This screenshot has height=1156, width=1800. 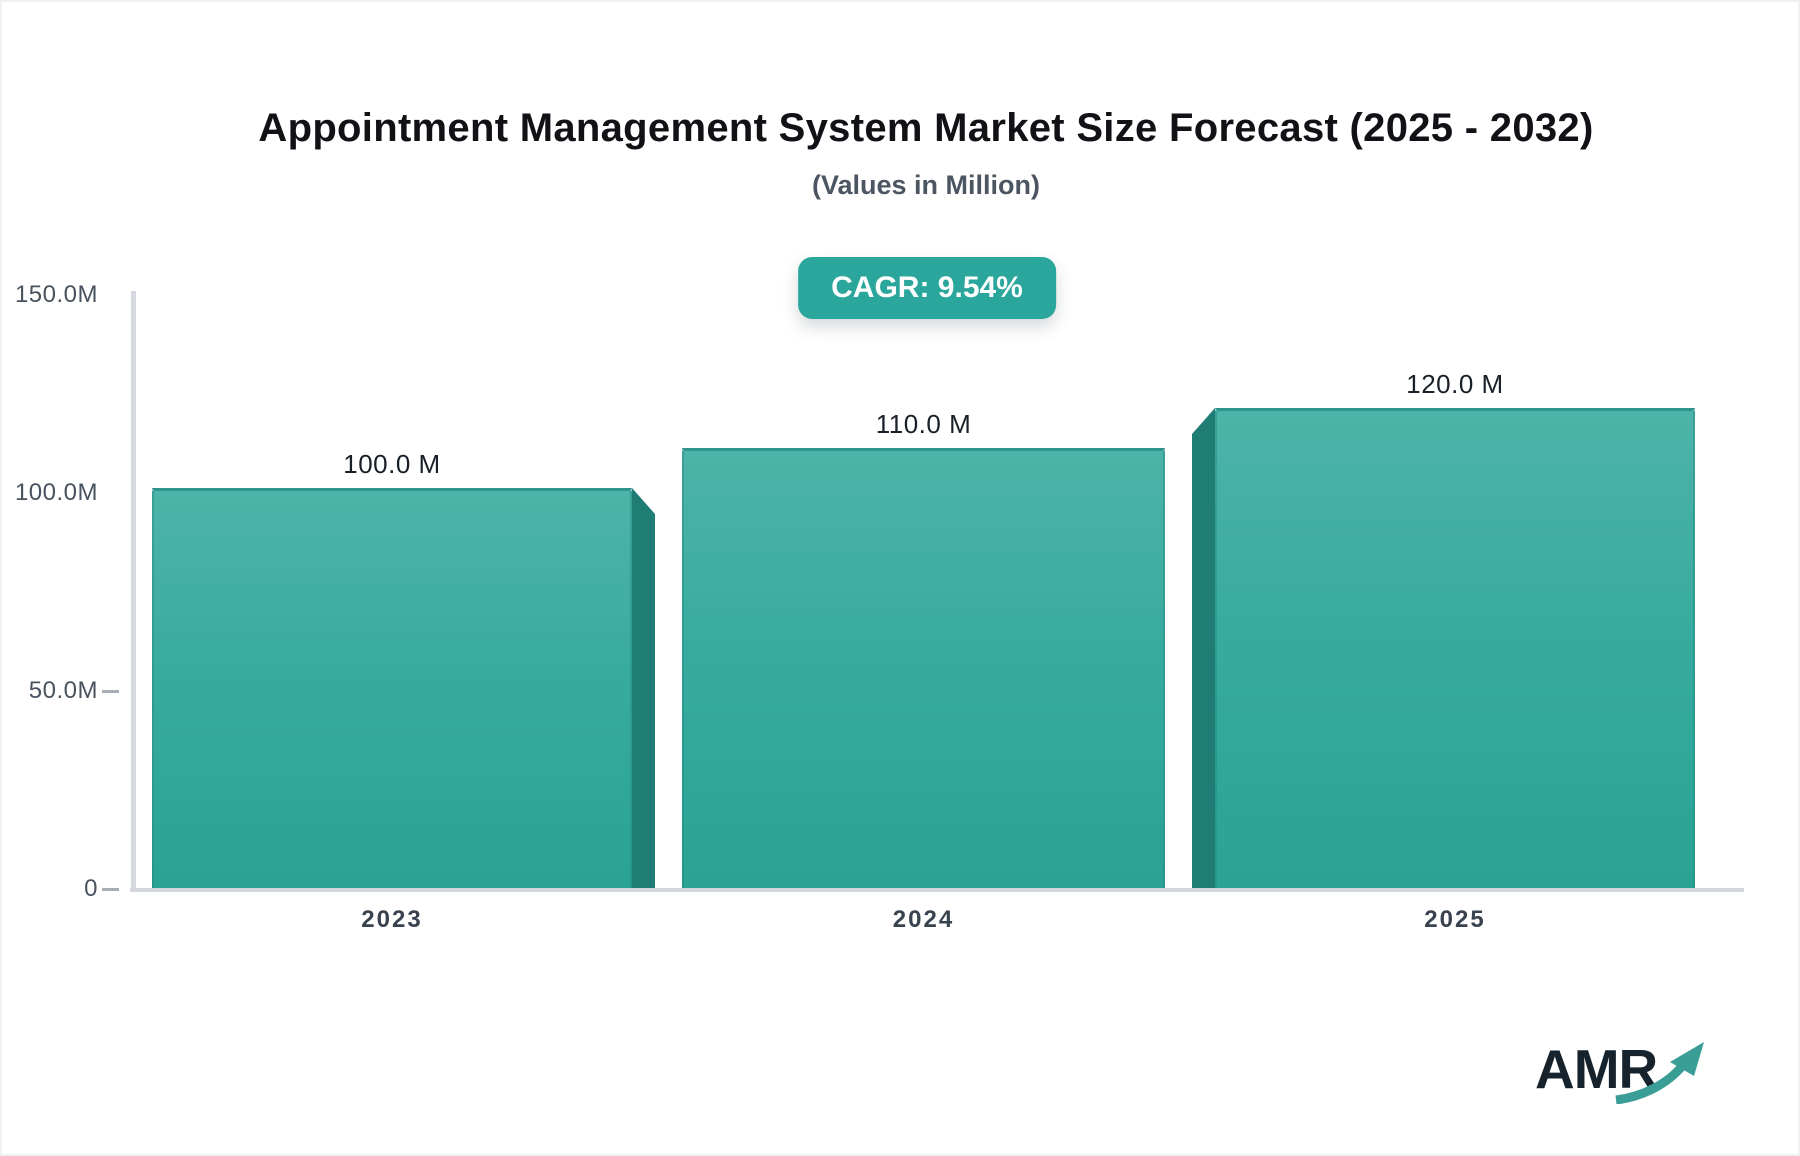 I want to click on bar-value-label: 100.0 M, so click(x=392, y=464).